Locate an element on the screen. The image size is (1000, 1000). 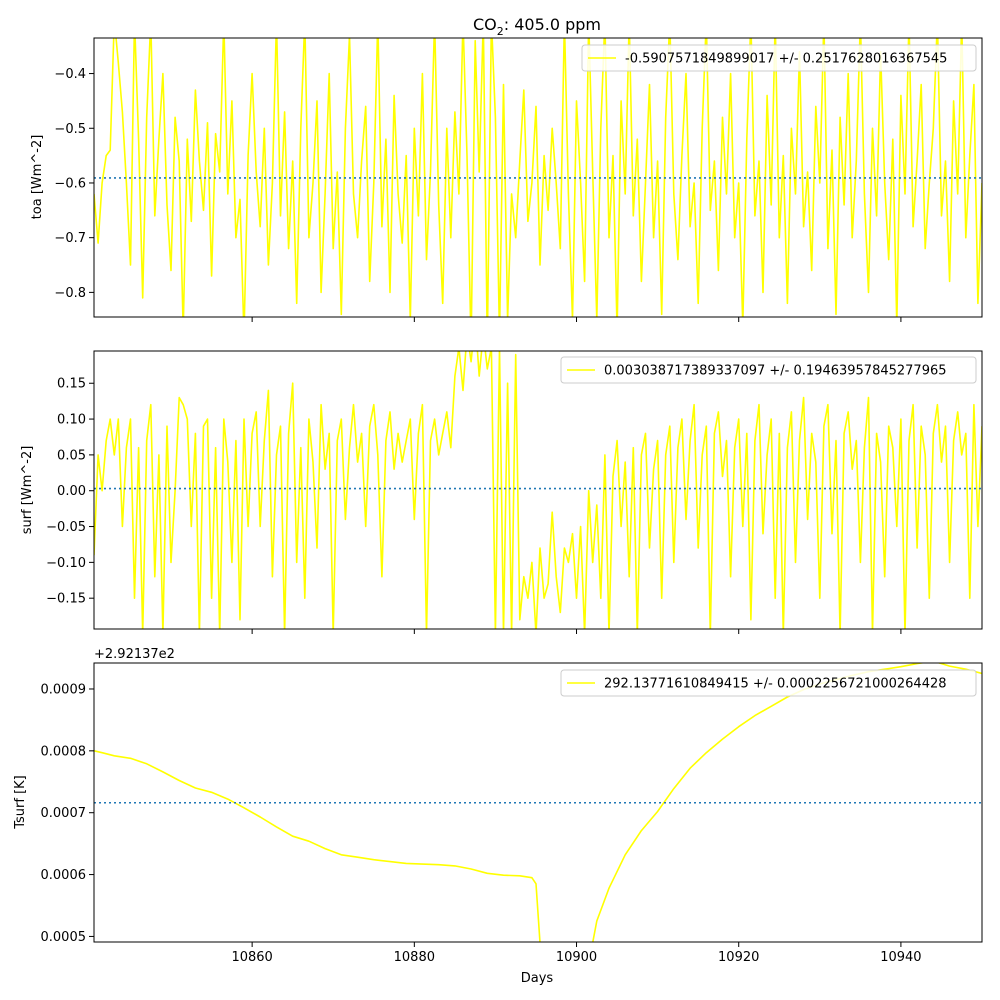
toa-y-axis-label: toa [Wm^-2] is located at coordinates (37, 177).